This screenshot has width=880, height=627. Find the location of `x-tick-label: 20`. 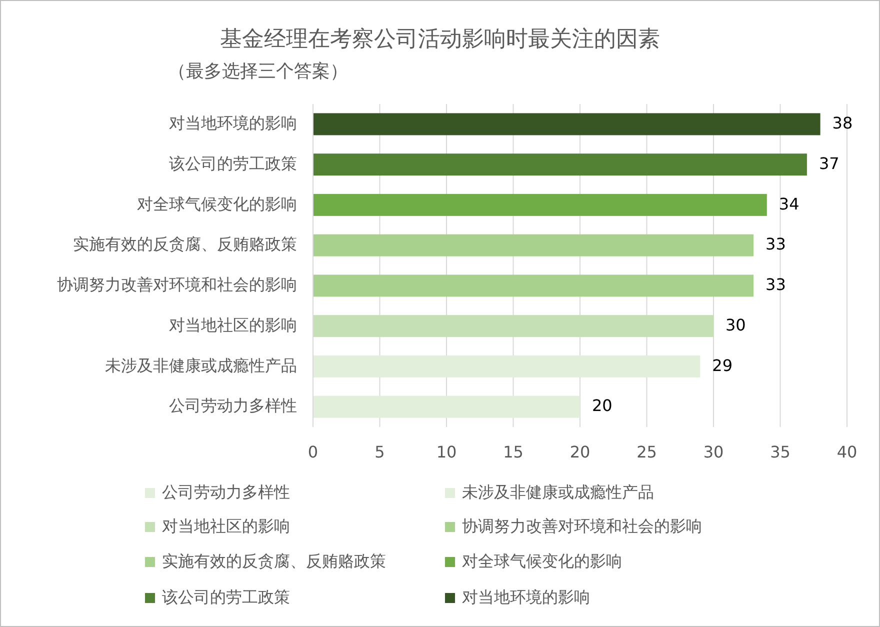

x-tick-label: 20 is located at coordinates (580, 452).